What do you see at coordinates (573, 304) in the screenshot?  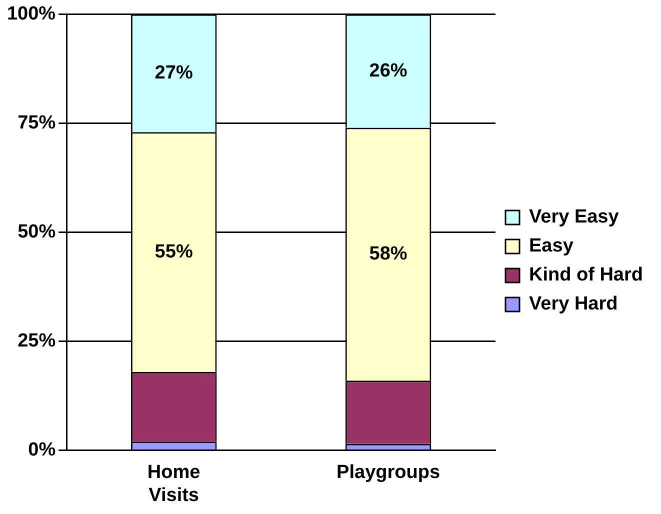 I see `legend-label: Very Hard` at bounding box center [573, 304].